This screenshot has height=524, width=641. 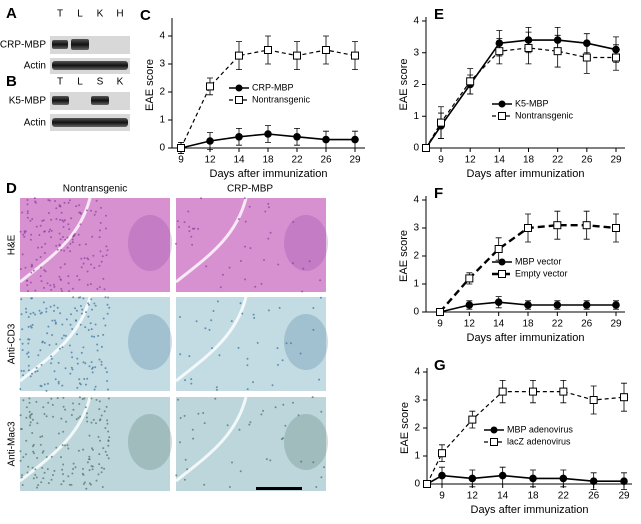 What do you see at coordinates (521, 94) in the screenshot?
I see `series-line` at bounding box center [521, 94].